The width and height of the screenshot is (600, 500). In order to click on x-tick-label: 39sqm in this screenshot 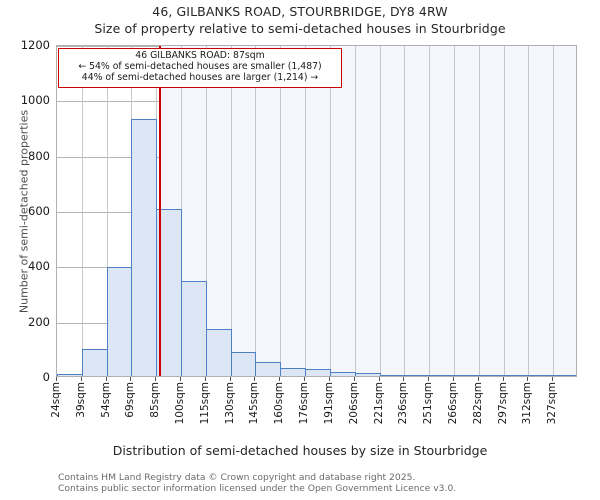, I will do `click(80, 400)`.